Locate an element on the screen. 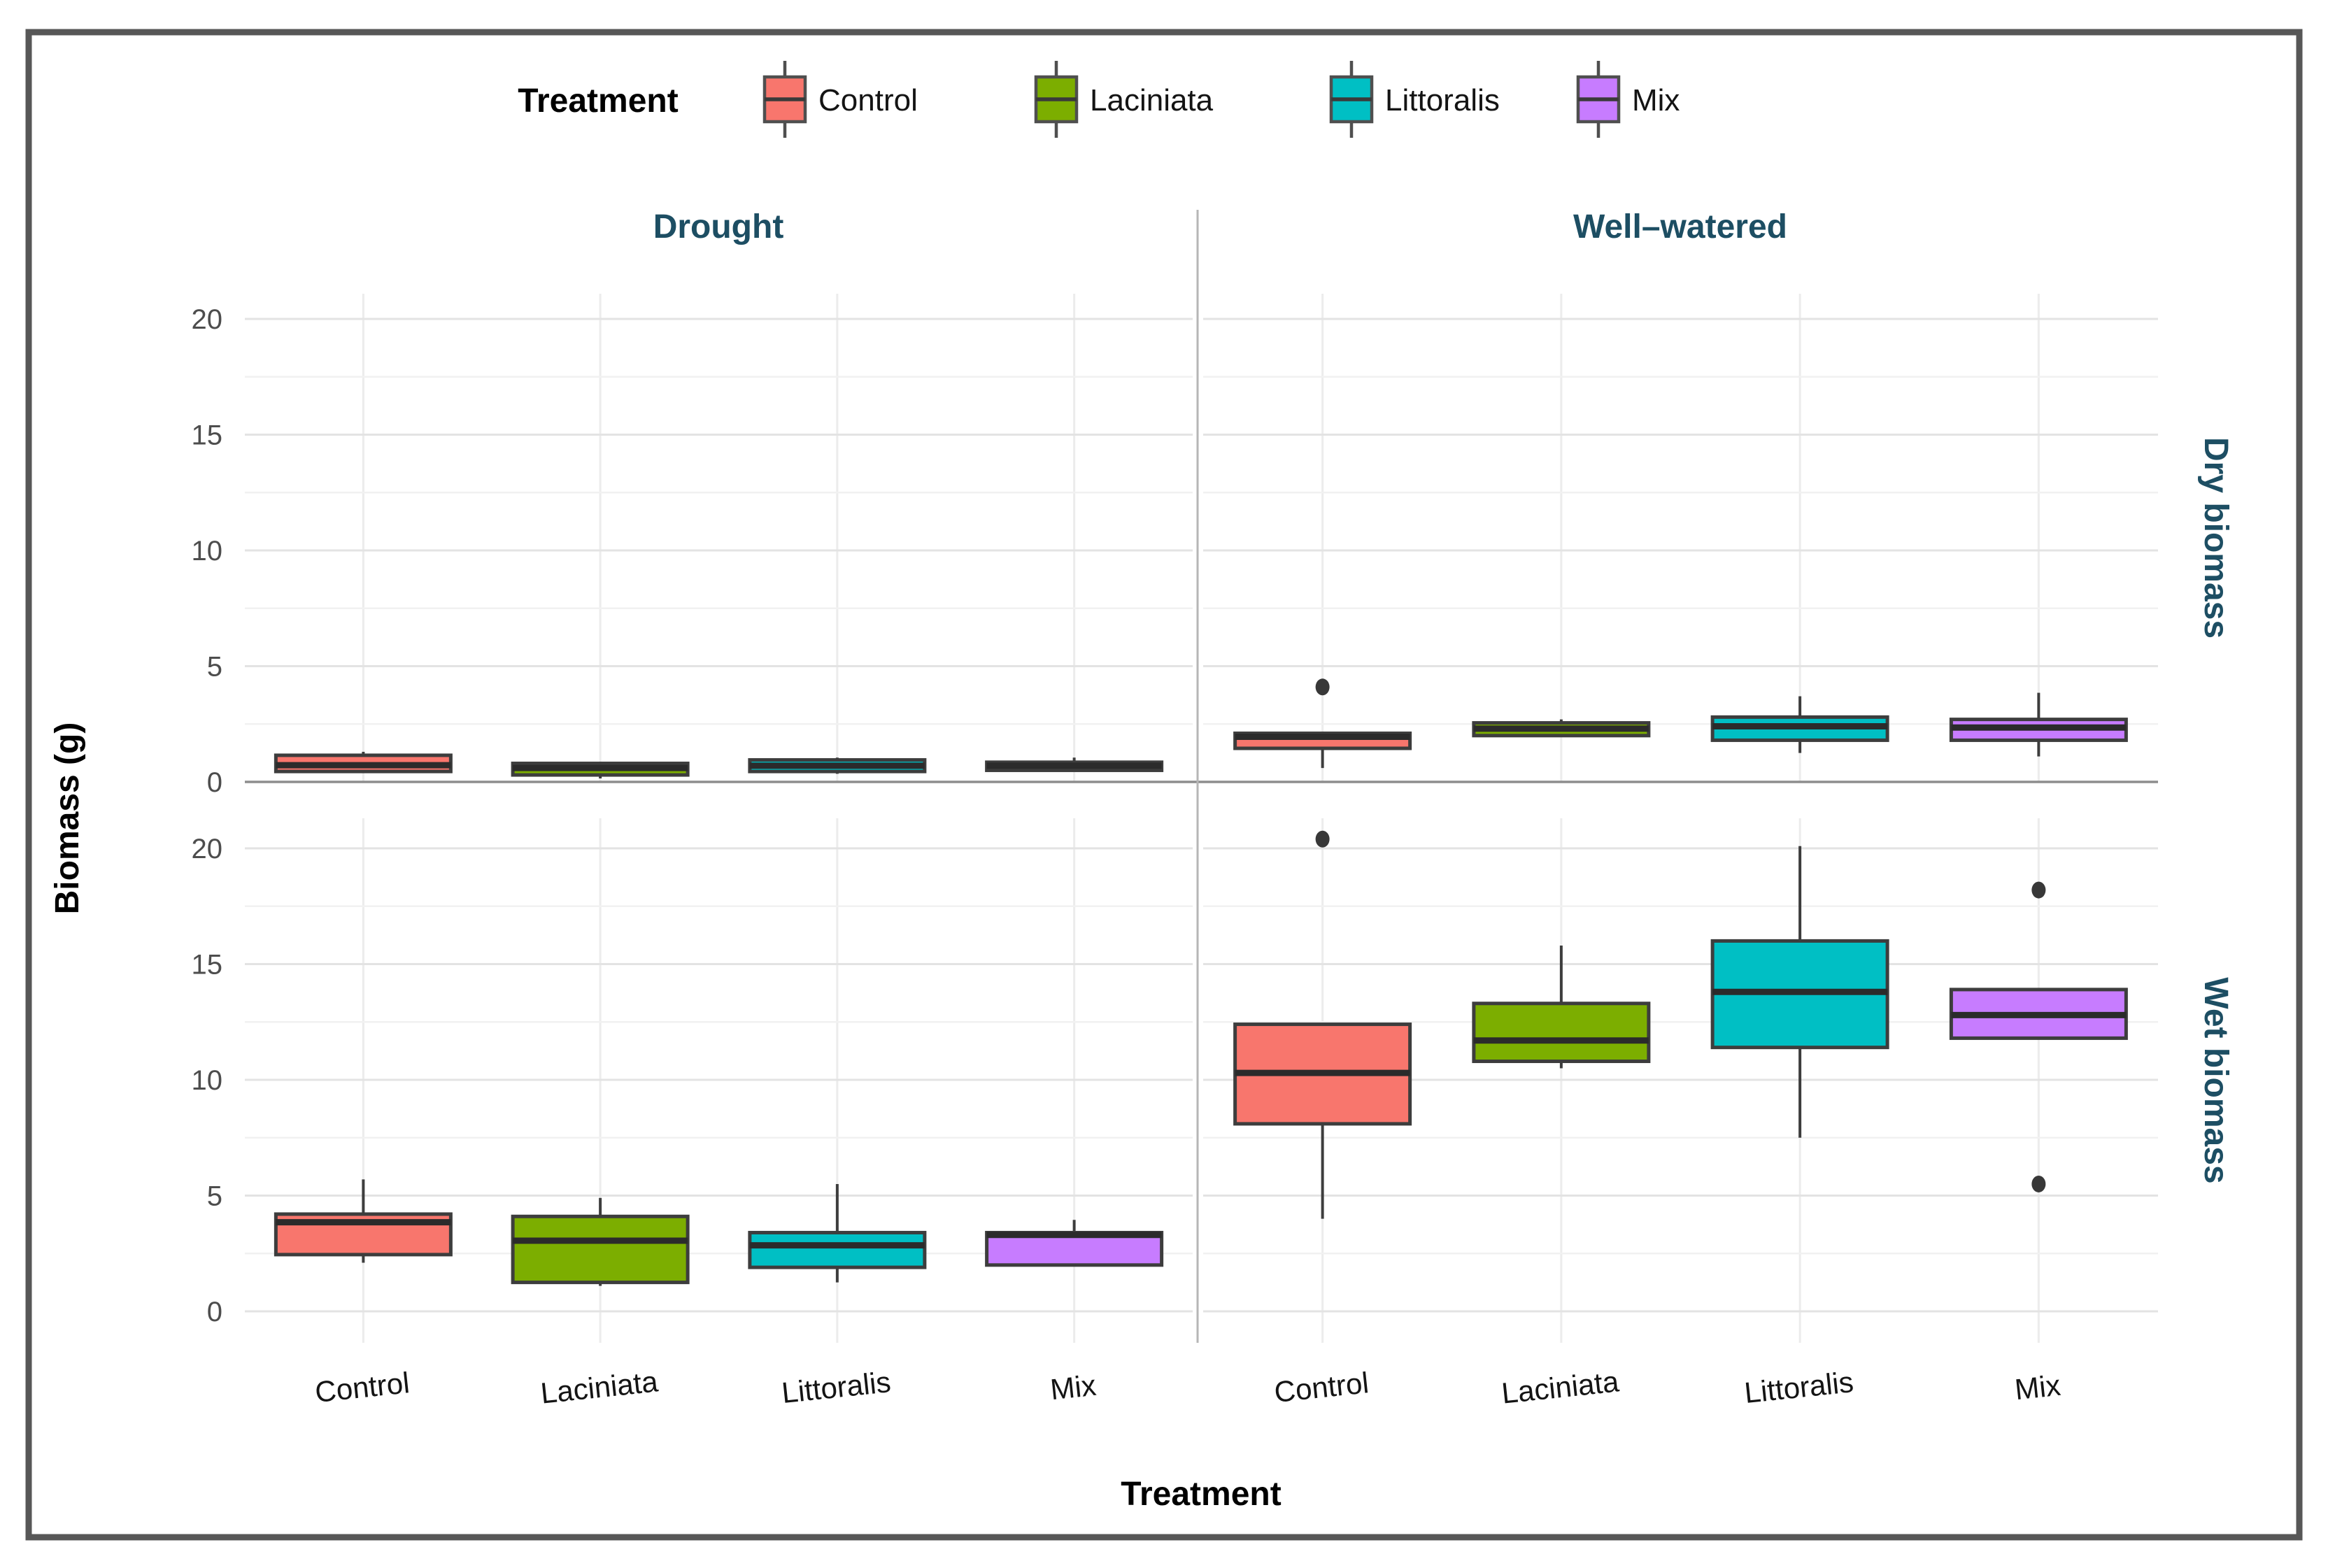 Image resolution: width=2328 pixels, height=1568 pixels. legend-title: Treatment is located at coordinates (598, 101).